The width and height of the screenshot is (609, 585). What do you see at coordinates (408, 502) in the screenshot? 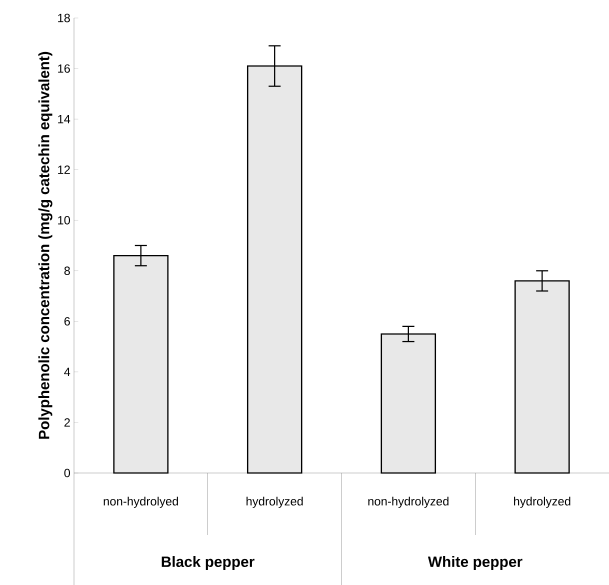
I see `x-tick-label: non-hydrolyzed` at bounding box center [408, 502].